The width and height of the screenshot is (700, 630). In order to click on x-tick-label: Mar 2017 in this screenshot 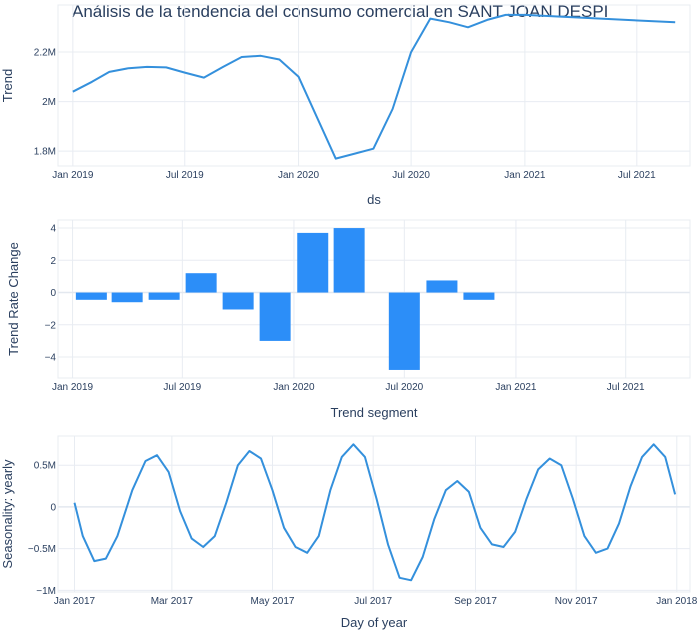, I will do `click(172, 601)`.